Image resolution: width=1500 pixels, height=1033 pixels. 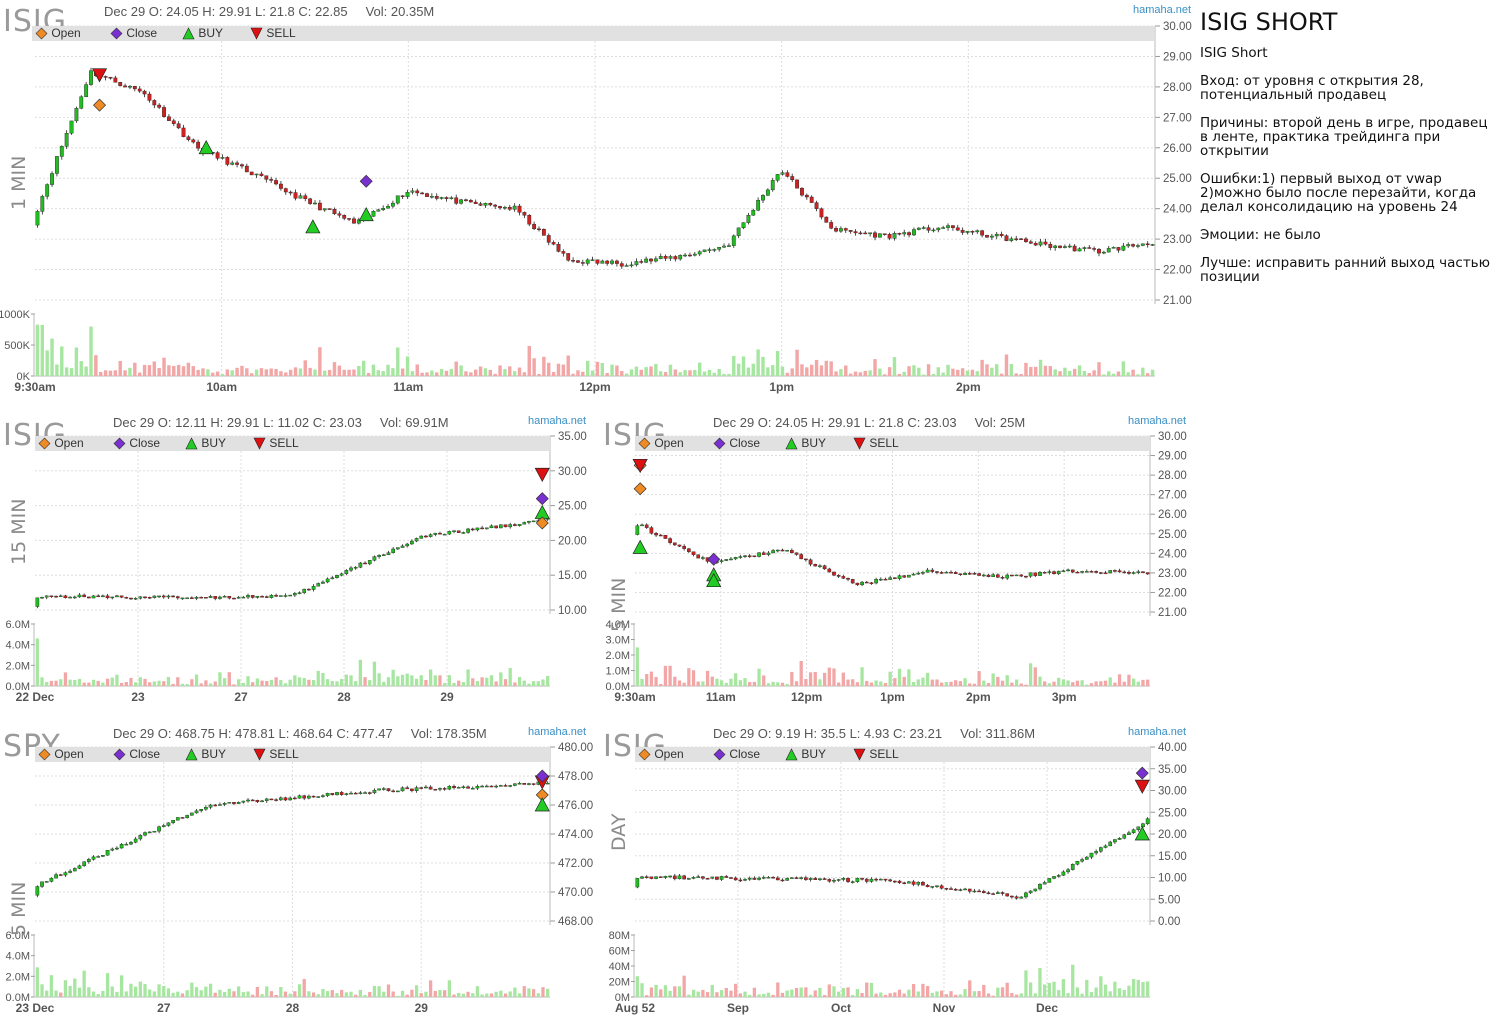 I want to click on volume-tick-label: 1.0M, so click(x=618, y=672).